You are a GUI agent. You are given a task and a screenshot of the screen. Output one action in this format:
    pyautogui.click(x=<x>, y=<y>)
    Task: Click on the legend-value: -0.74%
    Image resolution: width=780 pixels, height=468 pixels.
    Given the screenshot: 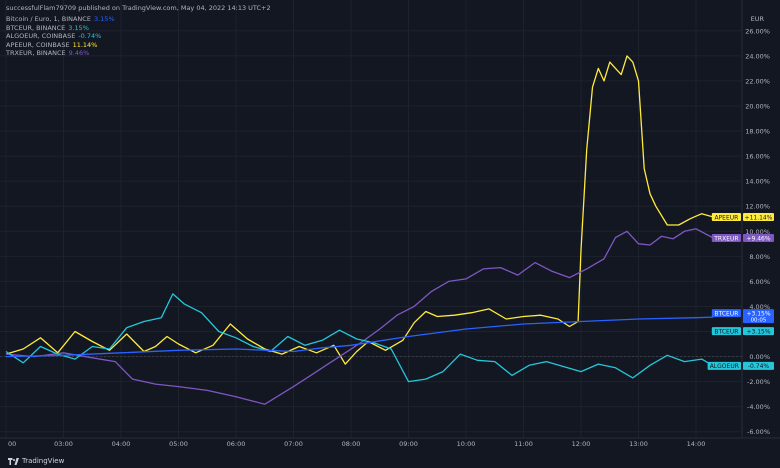 What is the action you would take?
    pyautogui.click(x=90, y=36)
    